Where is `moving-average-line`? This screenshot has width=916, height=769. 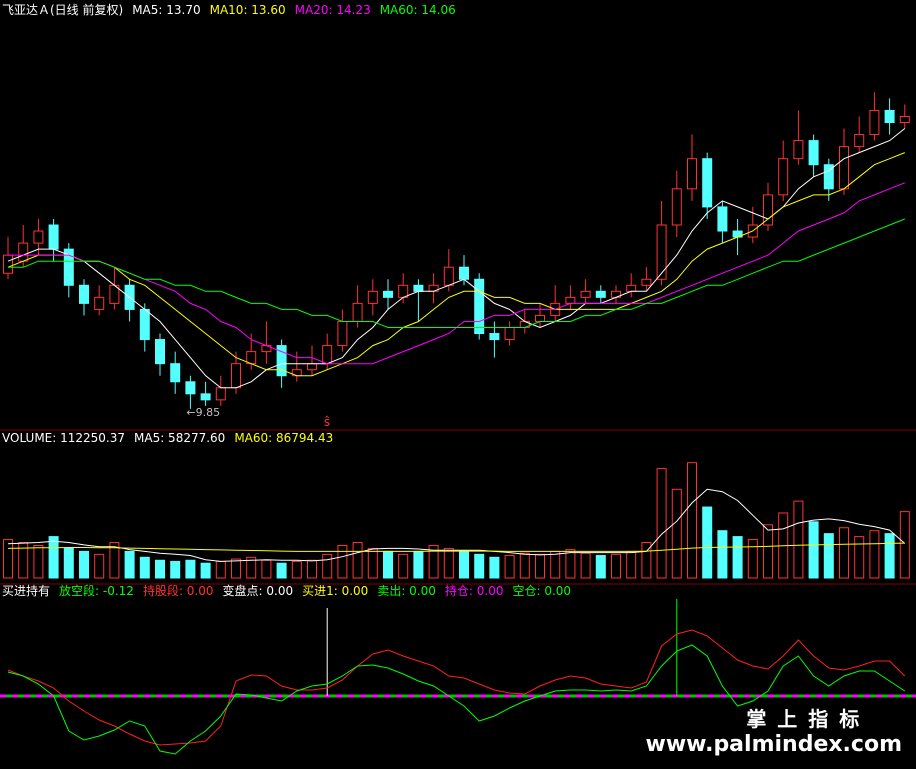
moving-average-line is located at coordinates (456, 273).